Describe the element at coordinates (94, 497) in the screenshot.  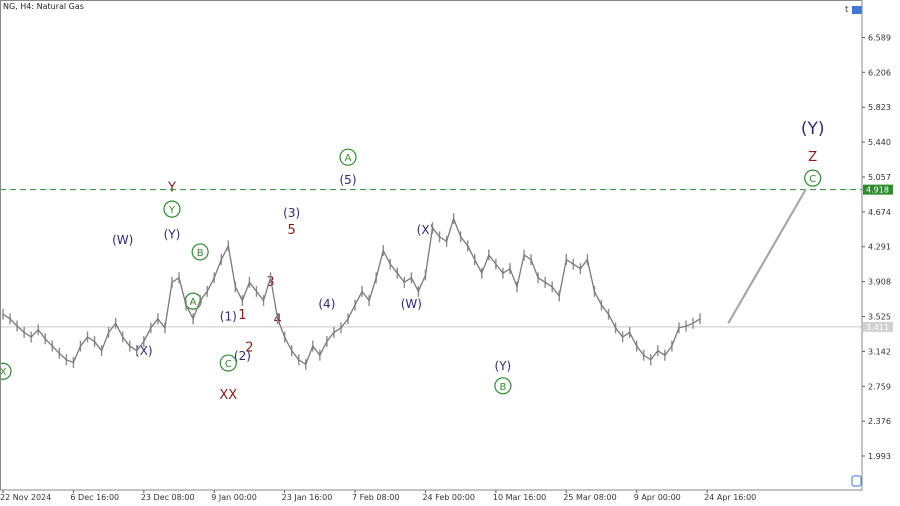
I see `x-tick-label: 6 Dec 16:00` at that location.